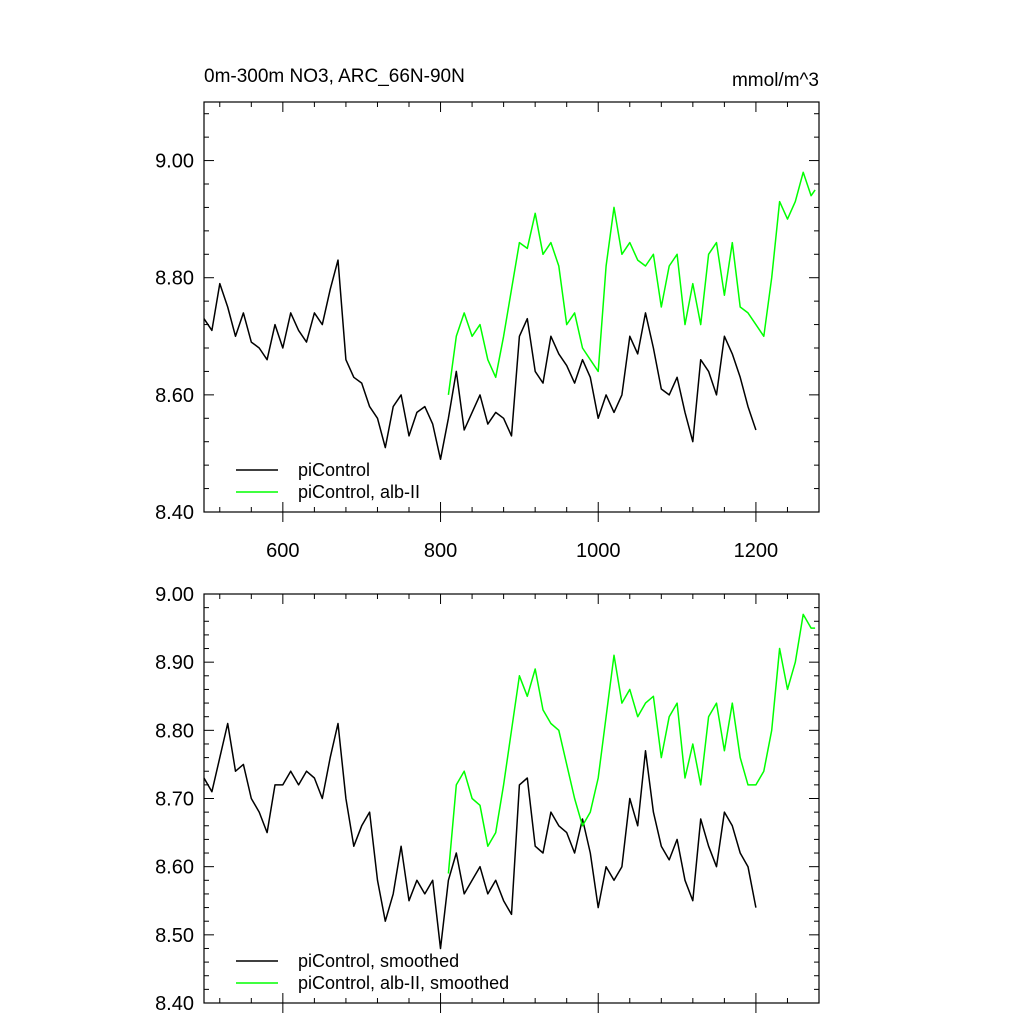 The image size is (1024, 1024). What do you see at coordinates (174, 800) in the screenshot?
I see `y-tick-label: 8.70` at bounding box center [174, 800].